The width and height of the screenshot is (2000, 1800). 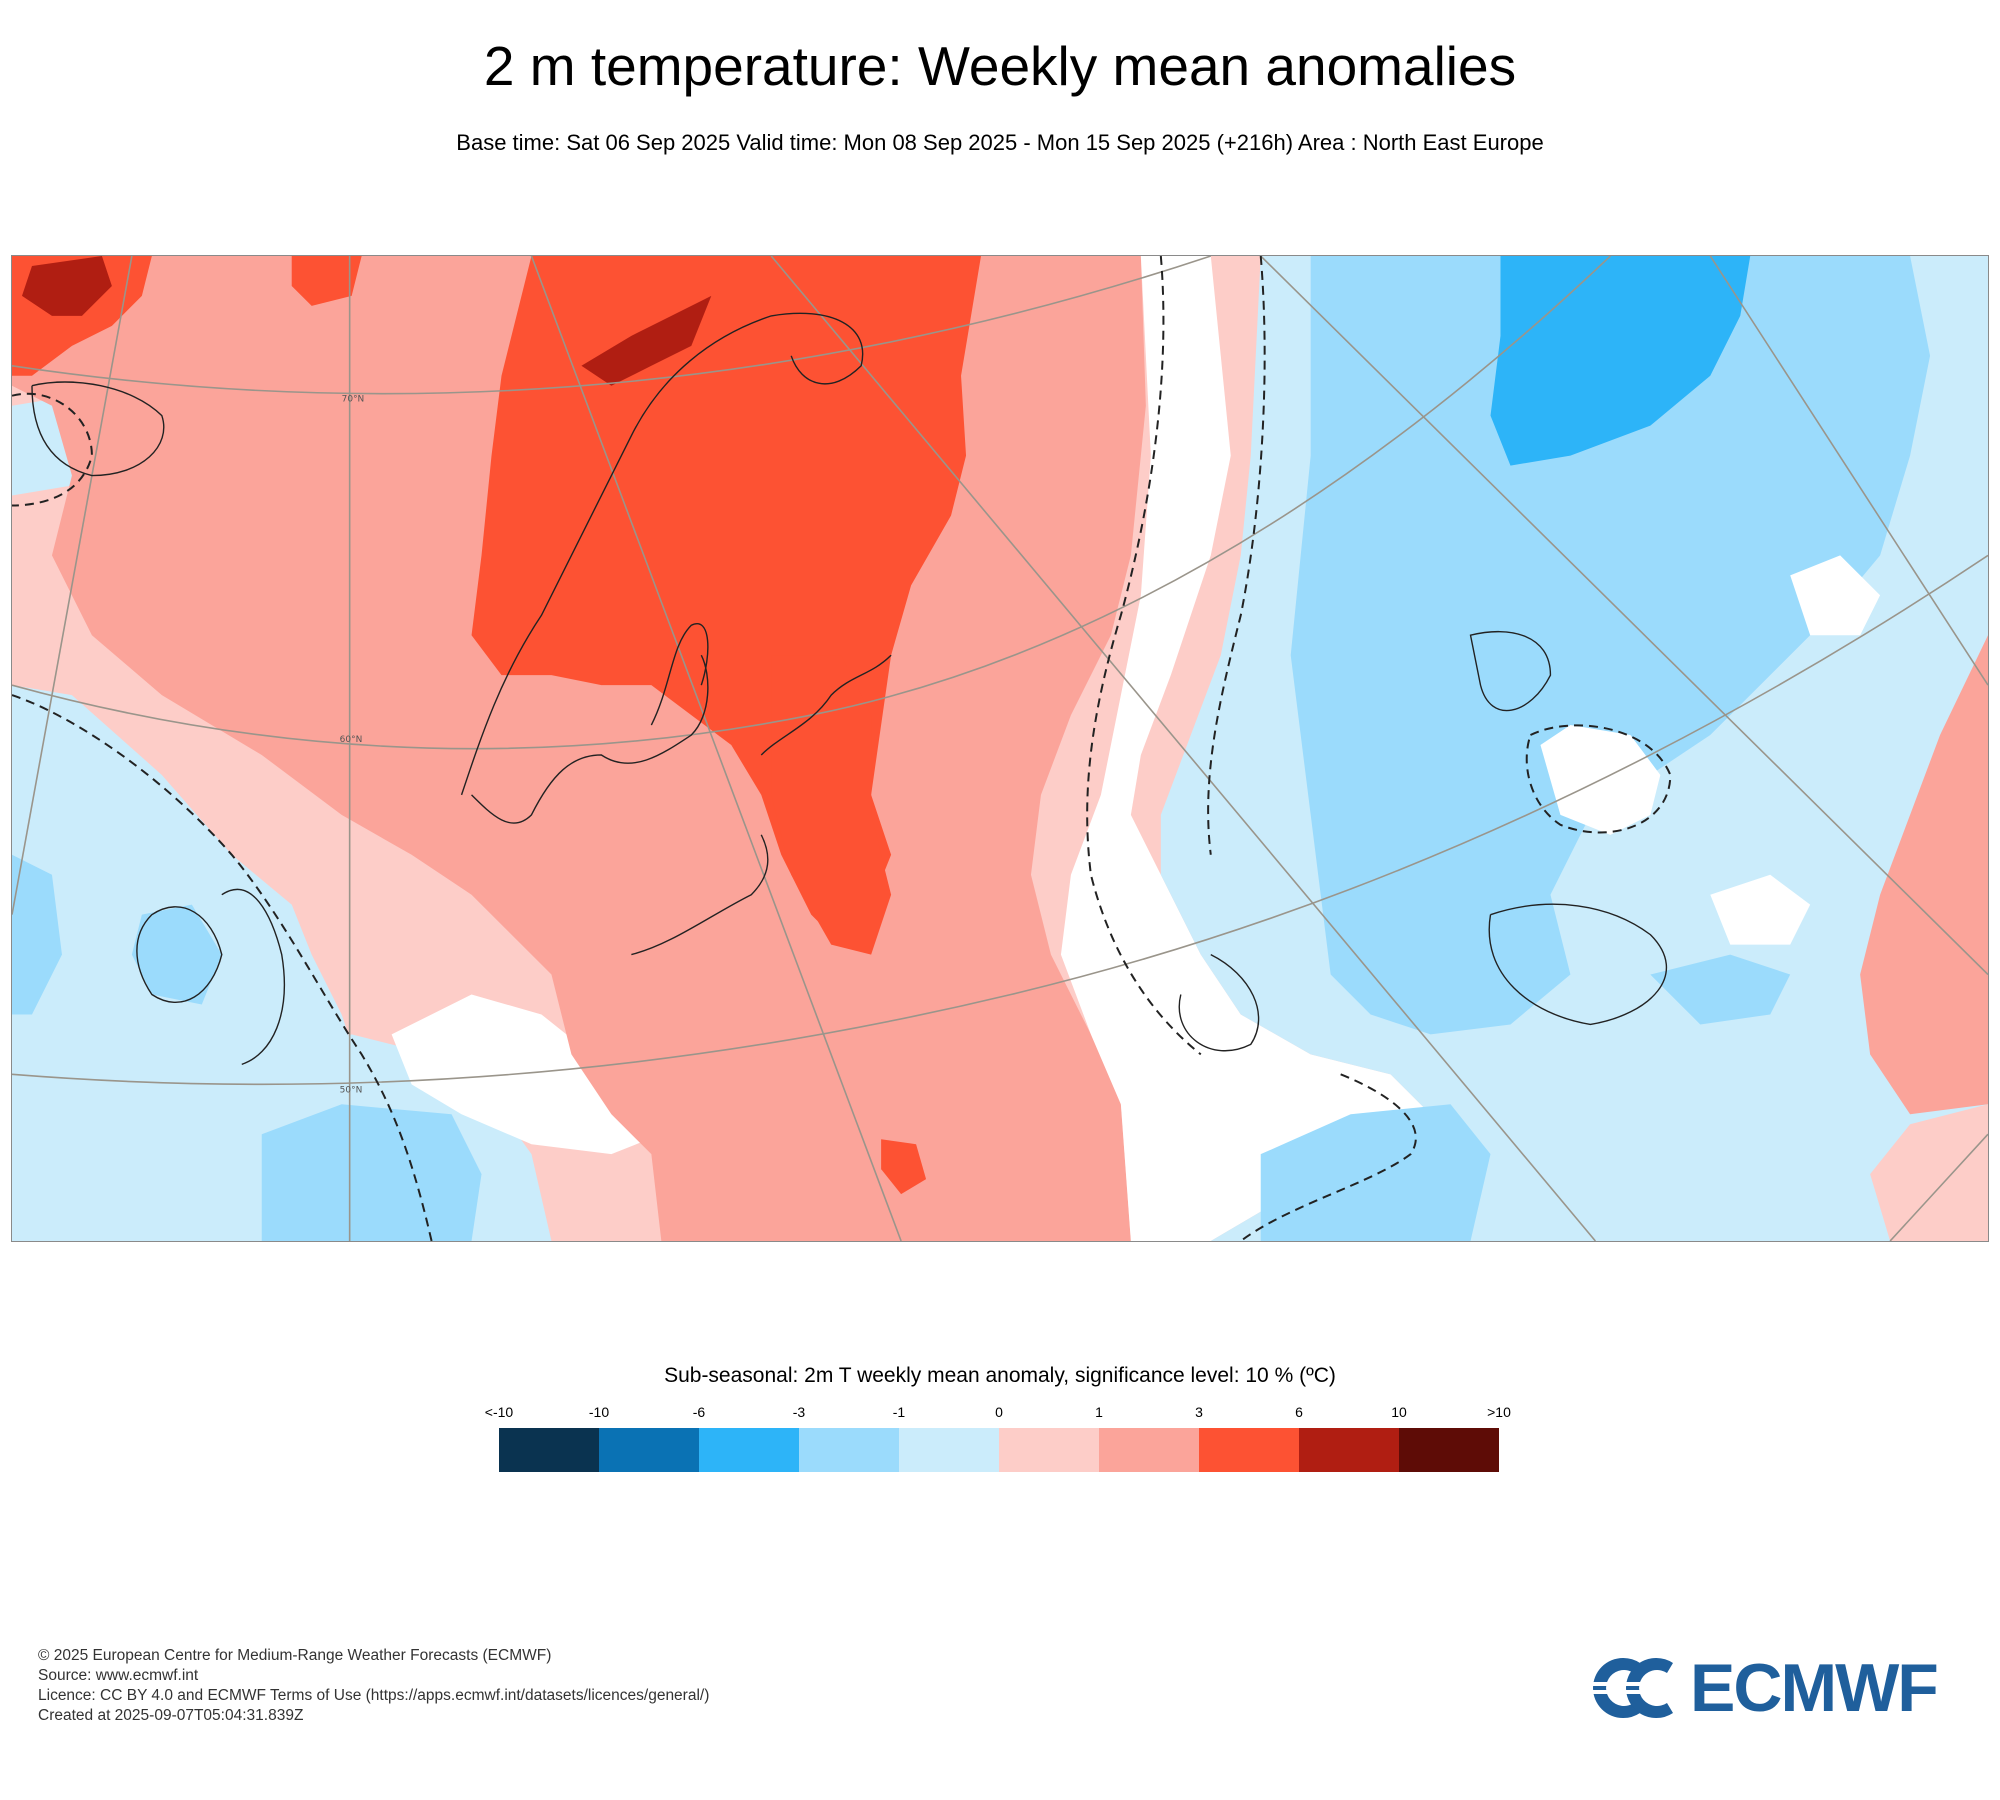 What do you see at coordinates (66, 286) in the screenshot?
I see `anomaly-region-greenland-darkred` at bounding box center [66, 286].